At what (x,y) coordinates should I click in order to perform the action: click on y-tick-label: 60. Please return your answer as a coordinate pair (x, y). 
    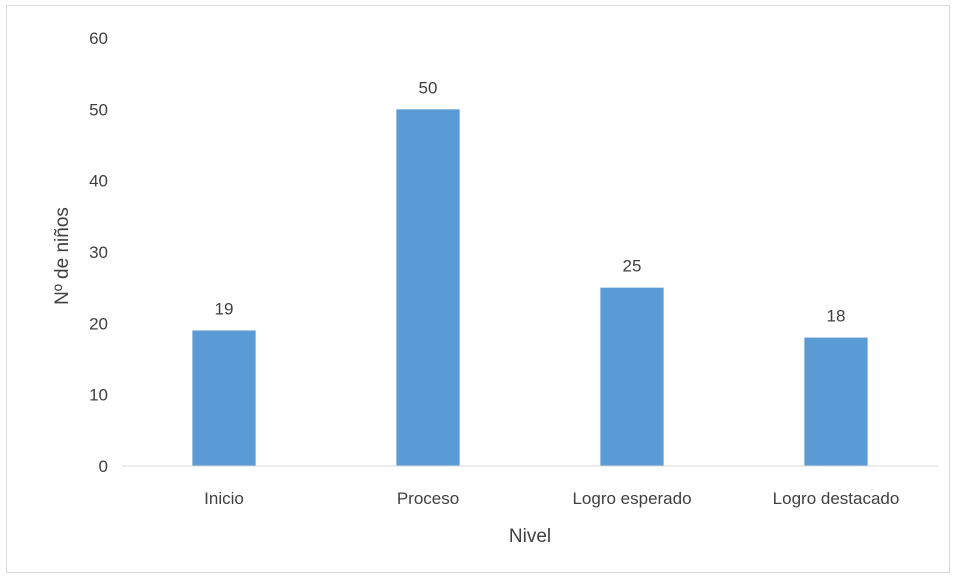
    Looking at the image, I should click on (98, 38).